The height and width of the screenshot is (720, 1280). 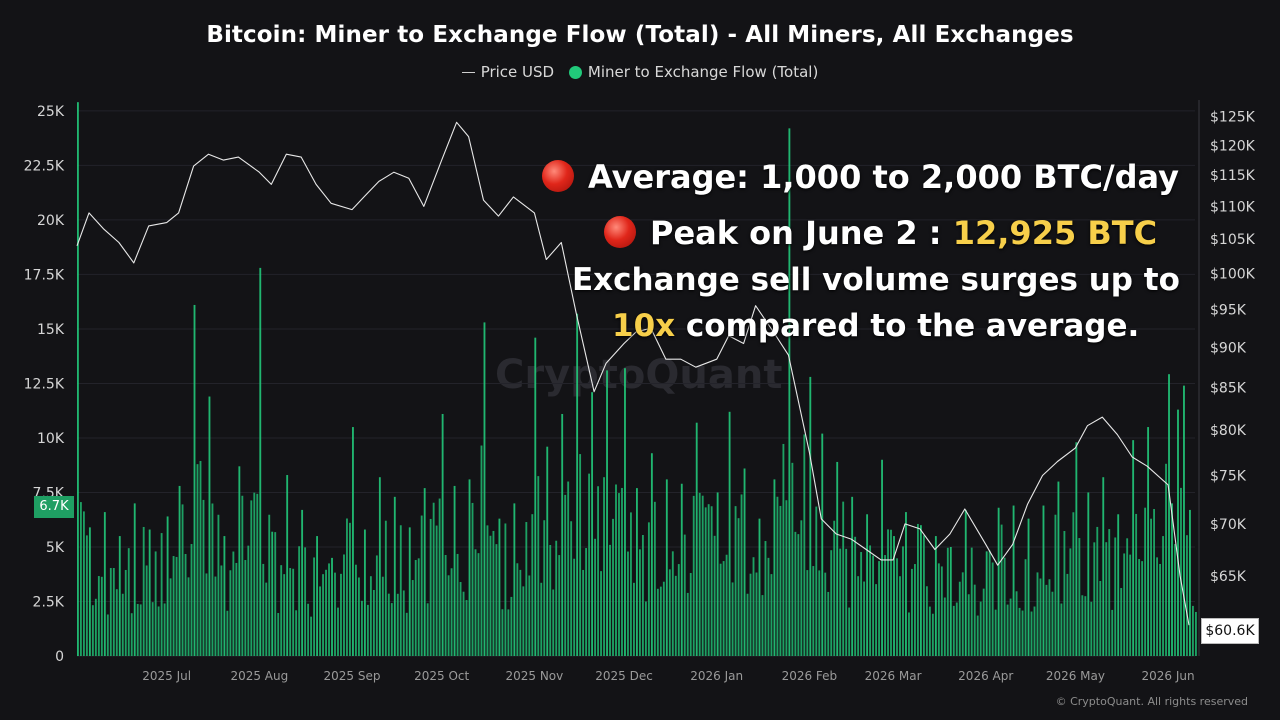 I want to click on x-tick-label: 2025 Jul, so click(x=166, y=676).